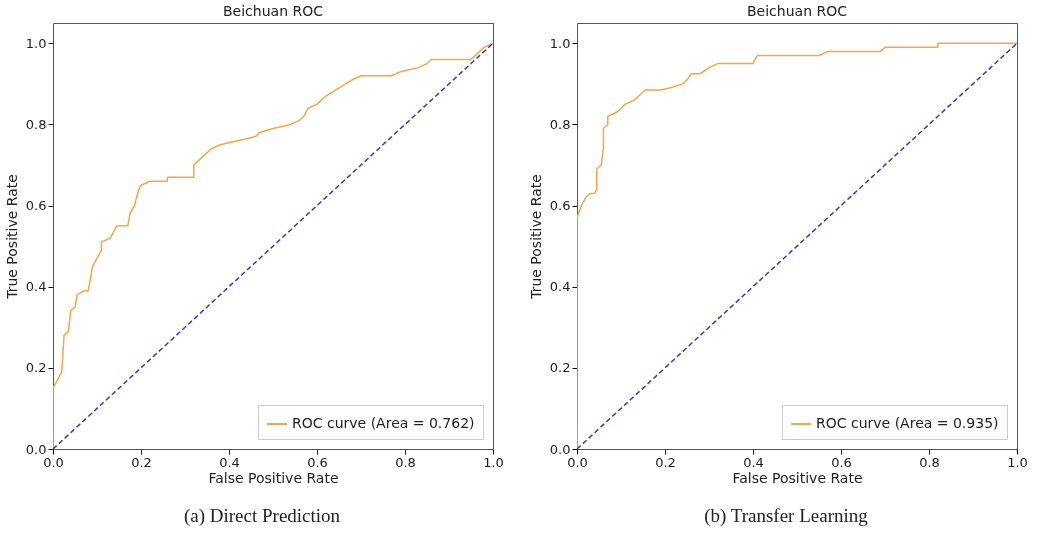  Describe the element at coordinates (262, 516) in the screenshot. I see `text: (a) Direct Prediction` at that location.